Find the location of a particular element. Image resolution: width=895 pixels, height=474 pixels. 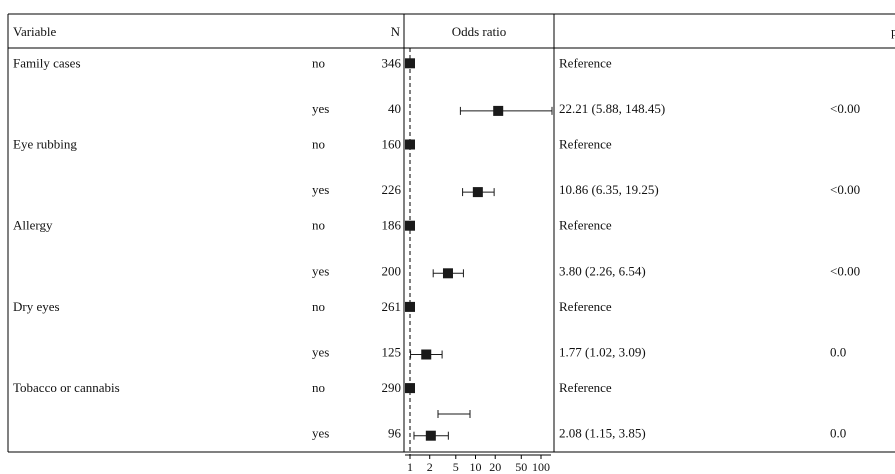

row-n-value: 40 is located at coordinates (394, 108).